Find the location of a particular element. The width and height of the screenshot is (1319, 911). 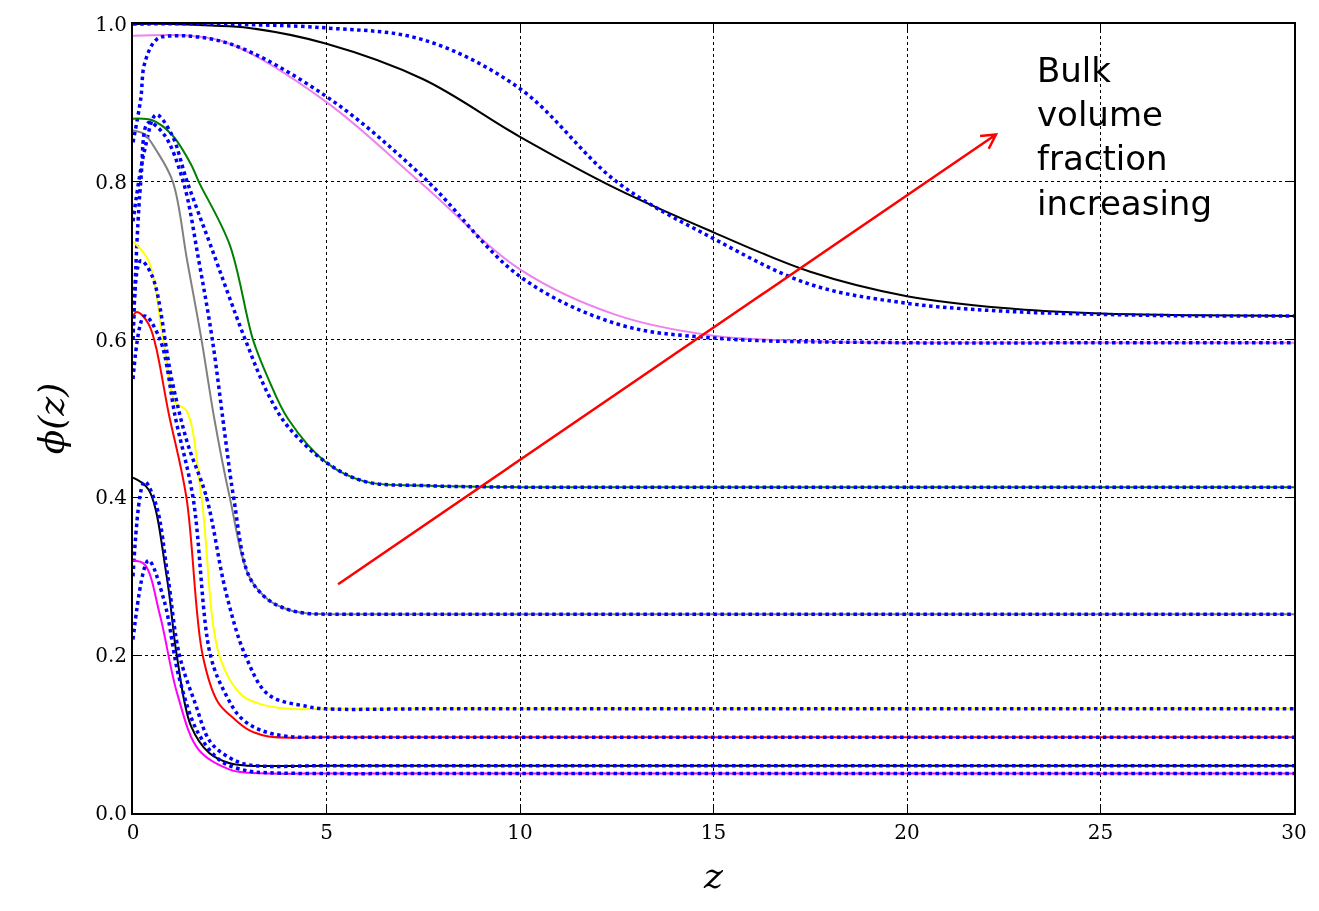

x-tick-label: 5 is located at coordinates (326, 832).